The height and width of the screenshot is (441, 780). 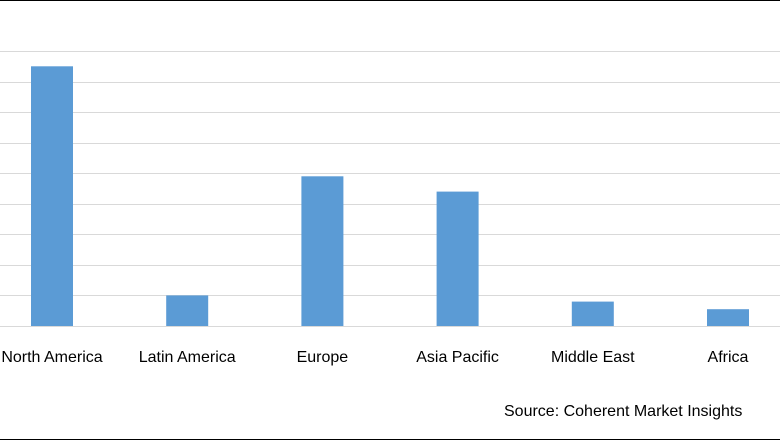 I want to click on category-label: Asia Pacific, so click(x=457, y=357).